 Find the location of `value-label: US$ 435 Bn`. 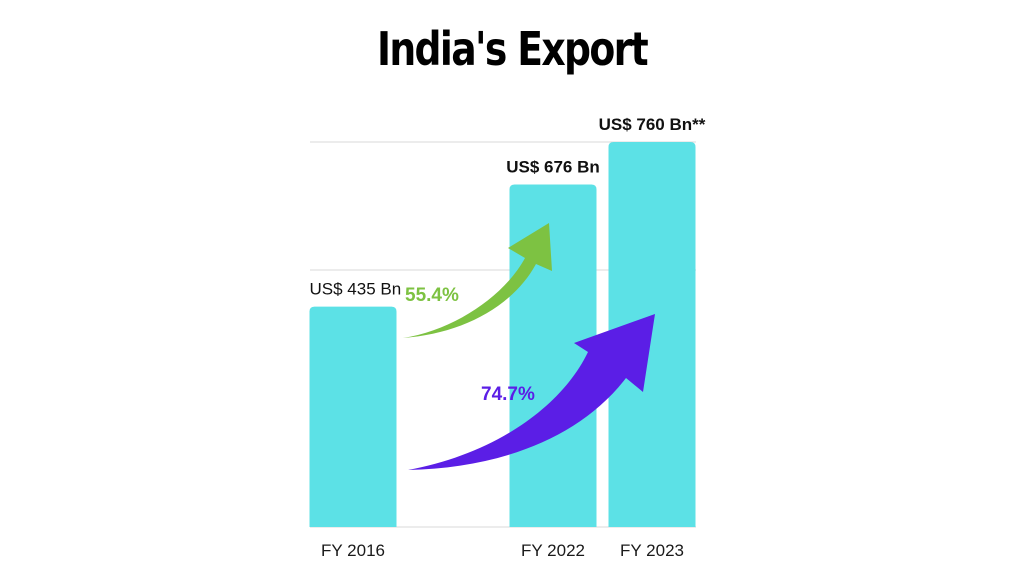

value-label: US$ 435 Bn is located at coordinates (356, 289).